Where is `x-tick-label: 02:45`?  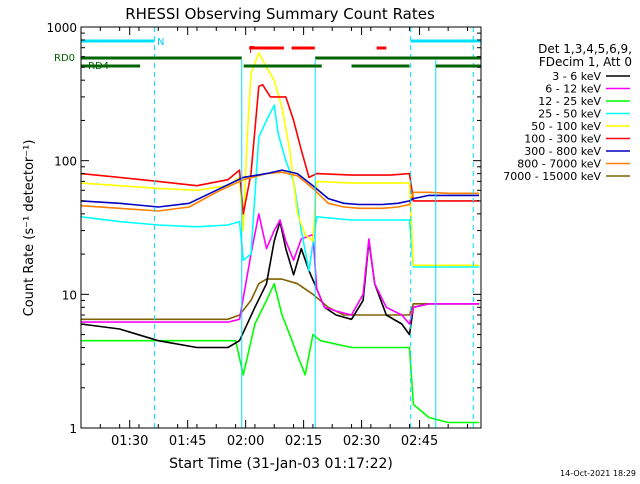
x-tick-label: 02:45 is located at coordinates (419, 441).